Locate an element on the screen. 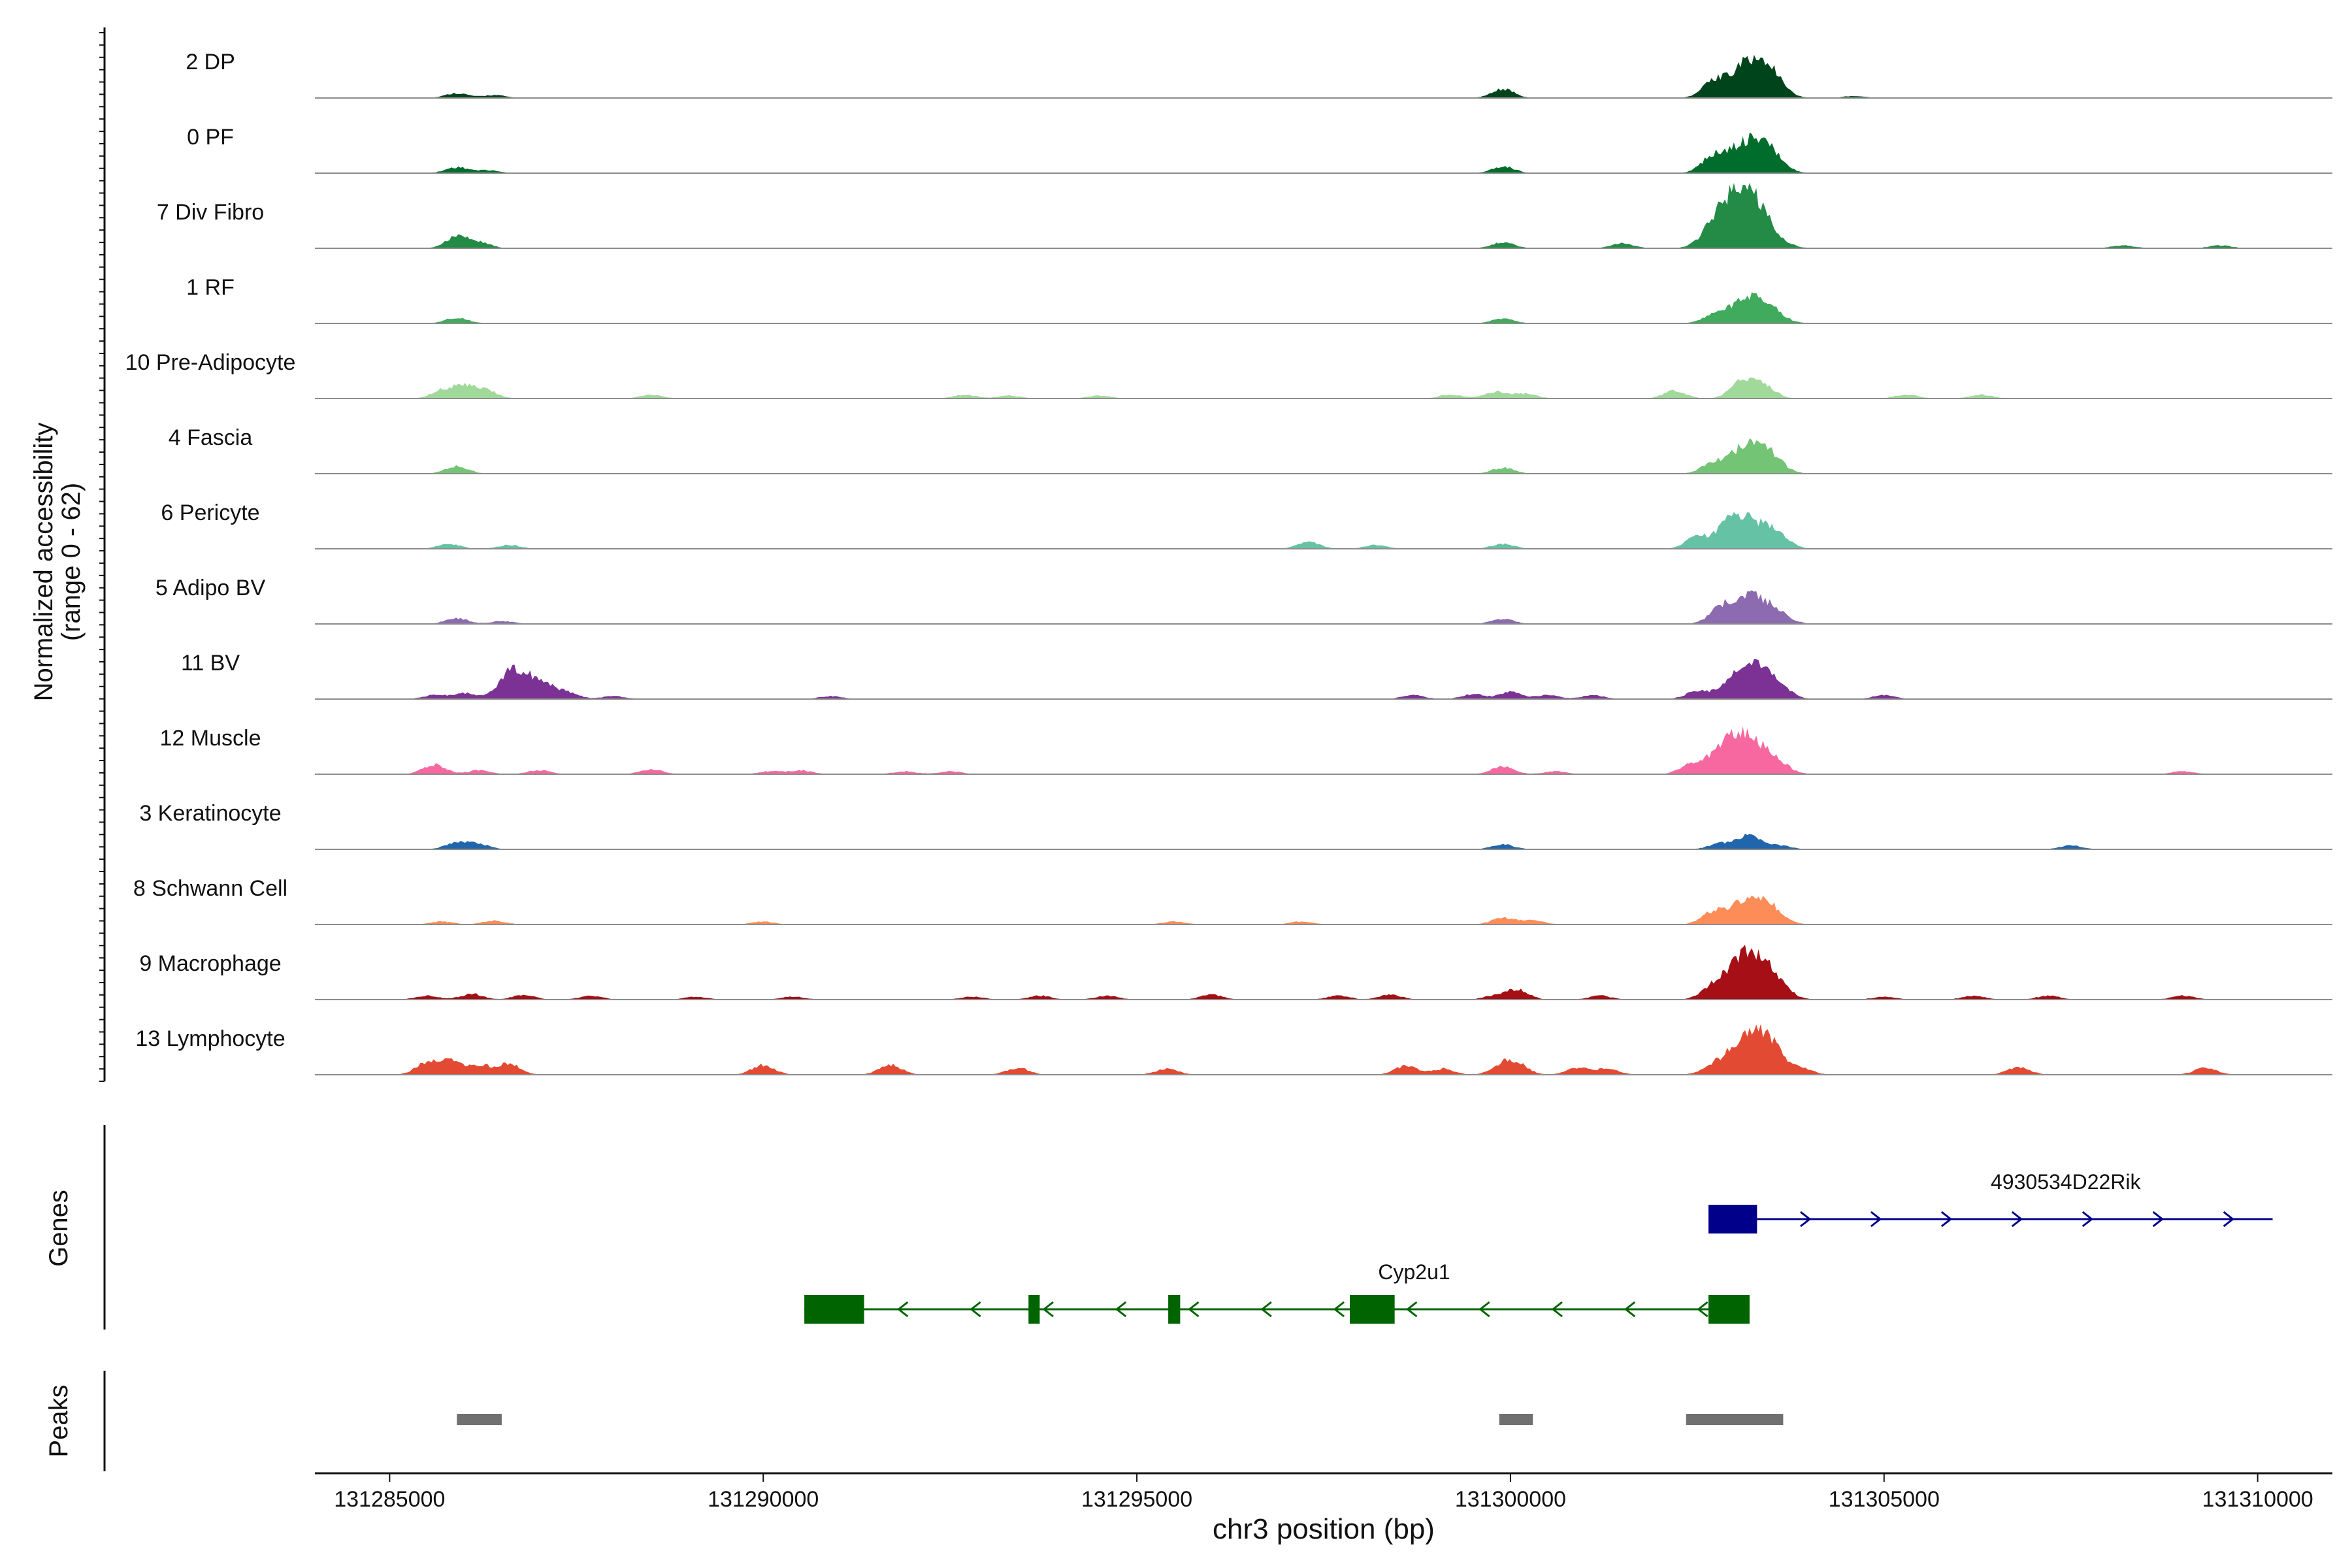  track-label: 6 Pericyte is located at coordinates (210, 512).